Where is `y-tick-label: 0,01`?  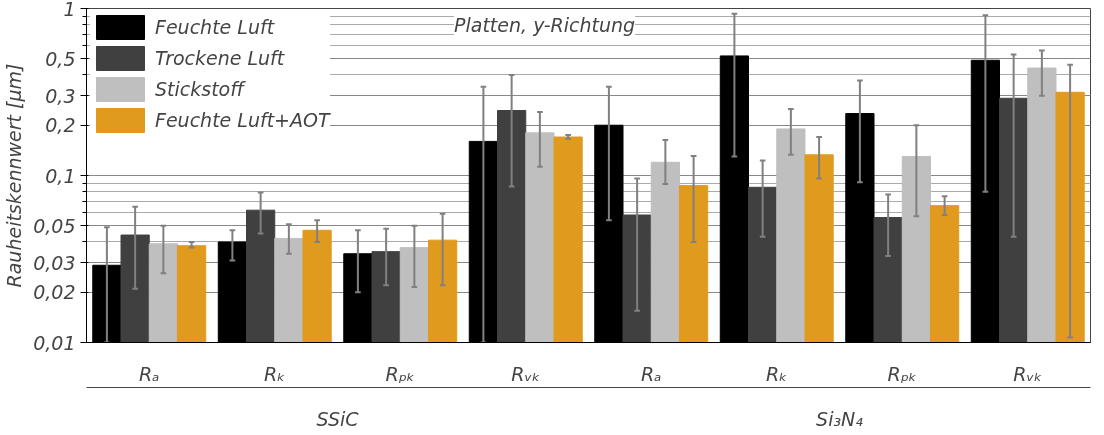 y-tick-label: 0,01 is located at coordinates (54, 342).